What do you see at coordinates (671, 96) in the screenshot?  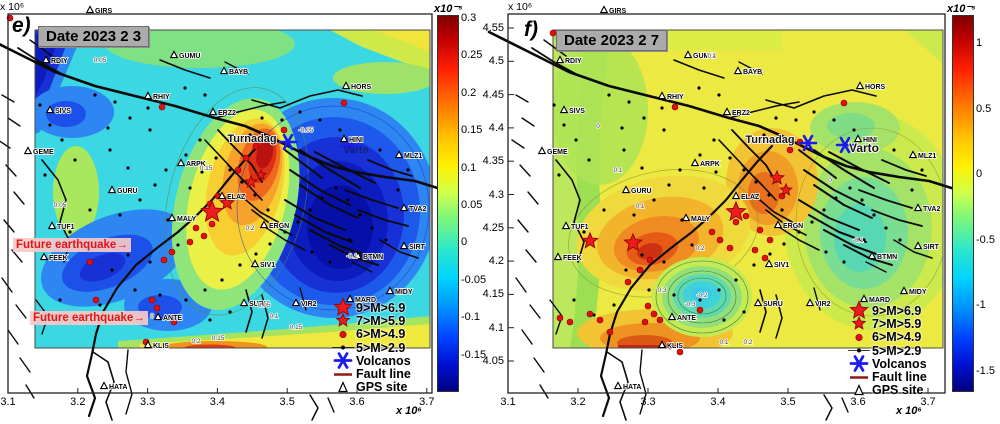 I see `gps-site-rhiy: RHIY` at bounding box center [671, 96].